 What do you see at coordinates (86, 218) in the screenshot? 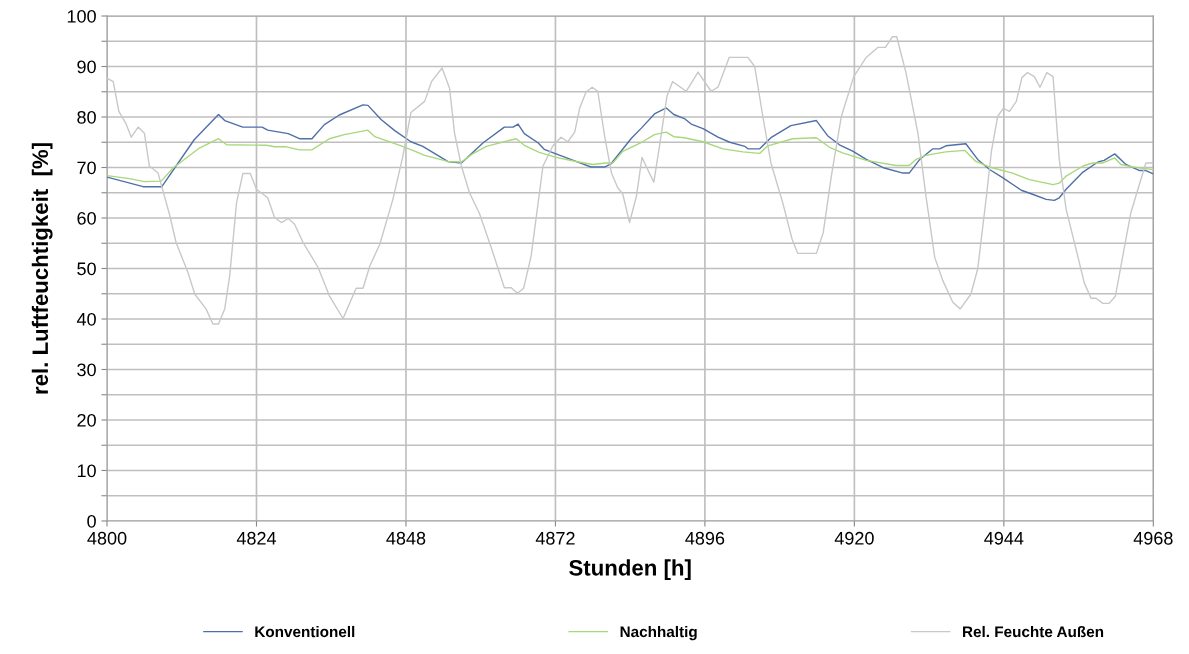
I see `y-tick-label: 60` at bounding box center [86, 218].